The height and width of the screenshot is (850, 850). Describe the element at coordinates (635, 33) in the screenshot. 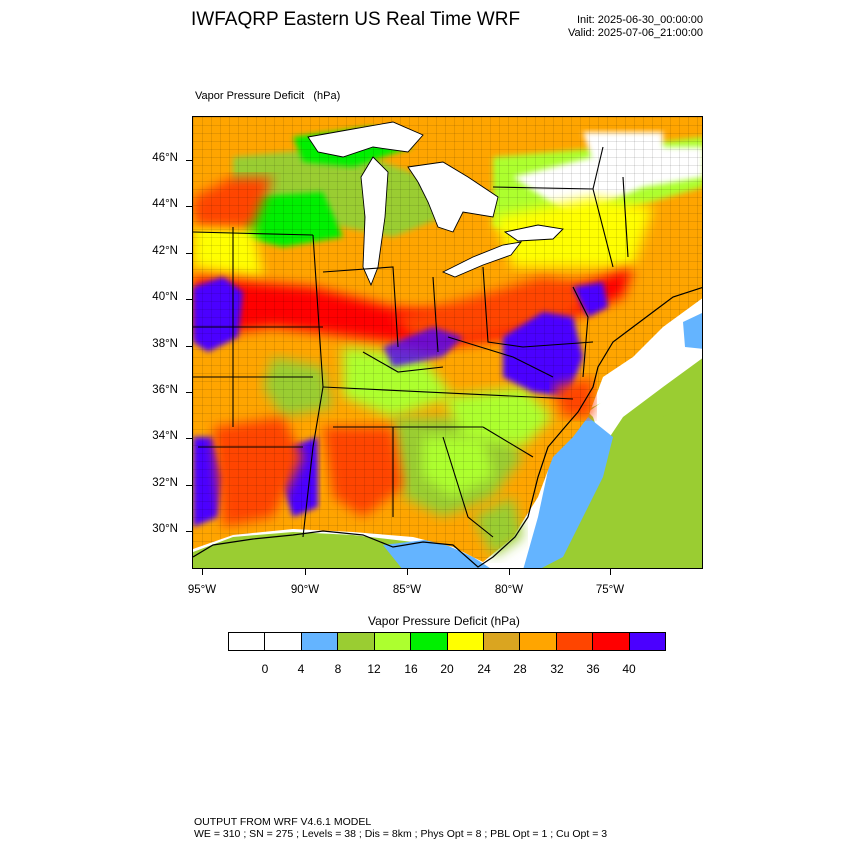

I see `valid-time: Valid: 2025-07-06_21:00:00` at that location.